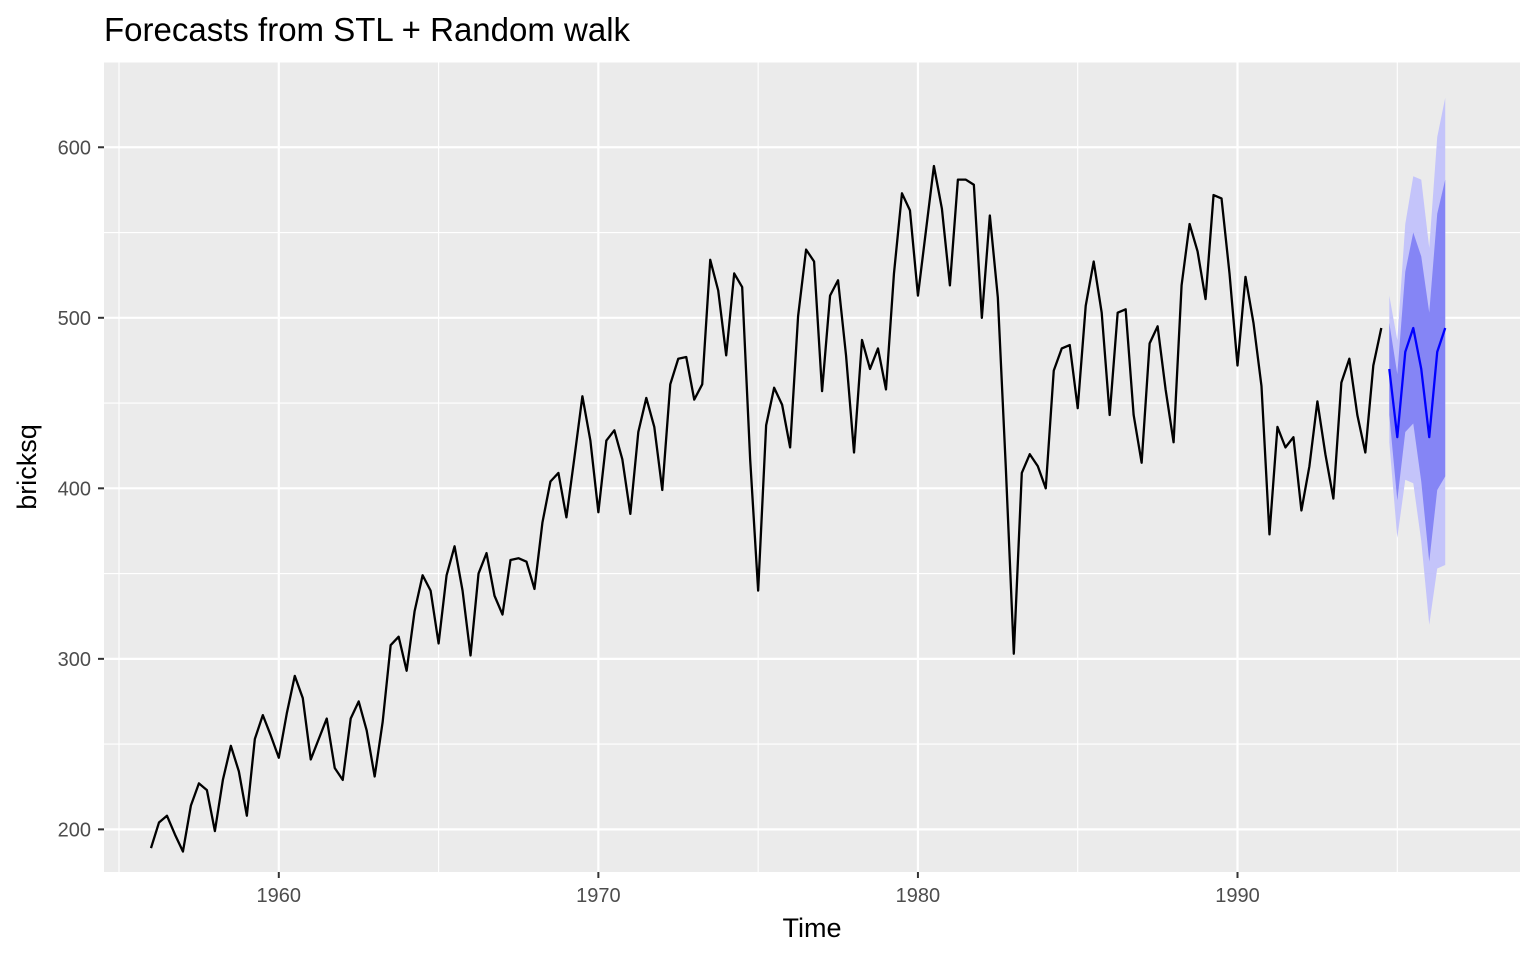 The width and height of the screenshot is (1536, 960). I want to click on y-axis: 200 300 400 500 600, so click(81, 489).